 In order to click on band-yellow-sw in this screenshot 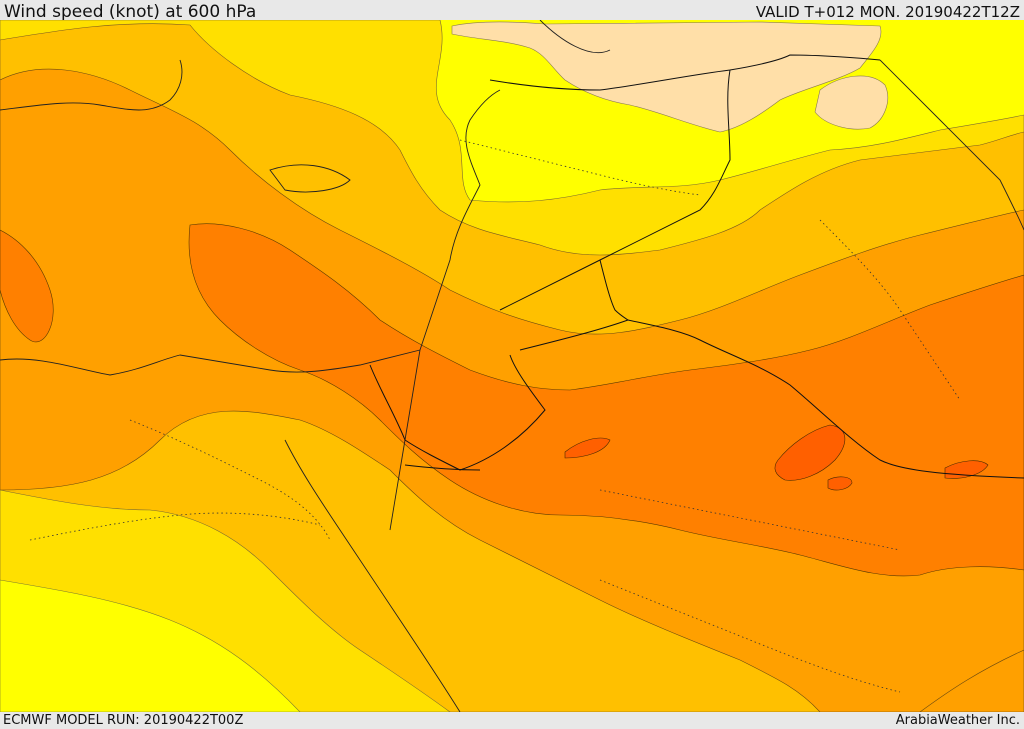, I will do `click(150, 645)`.